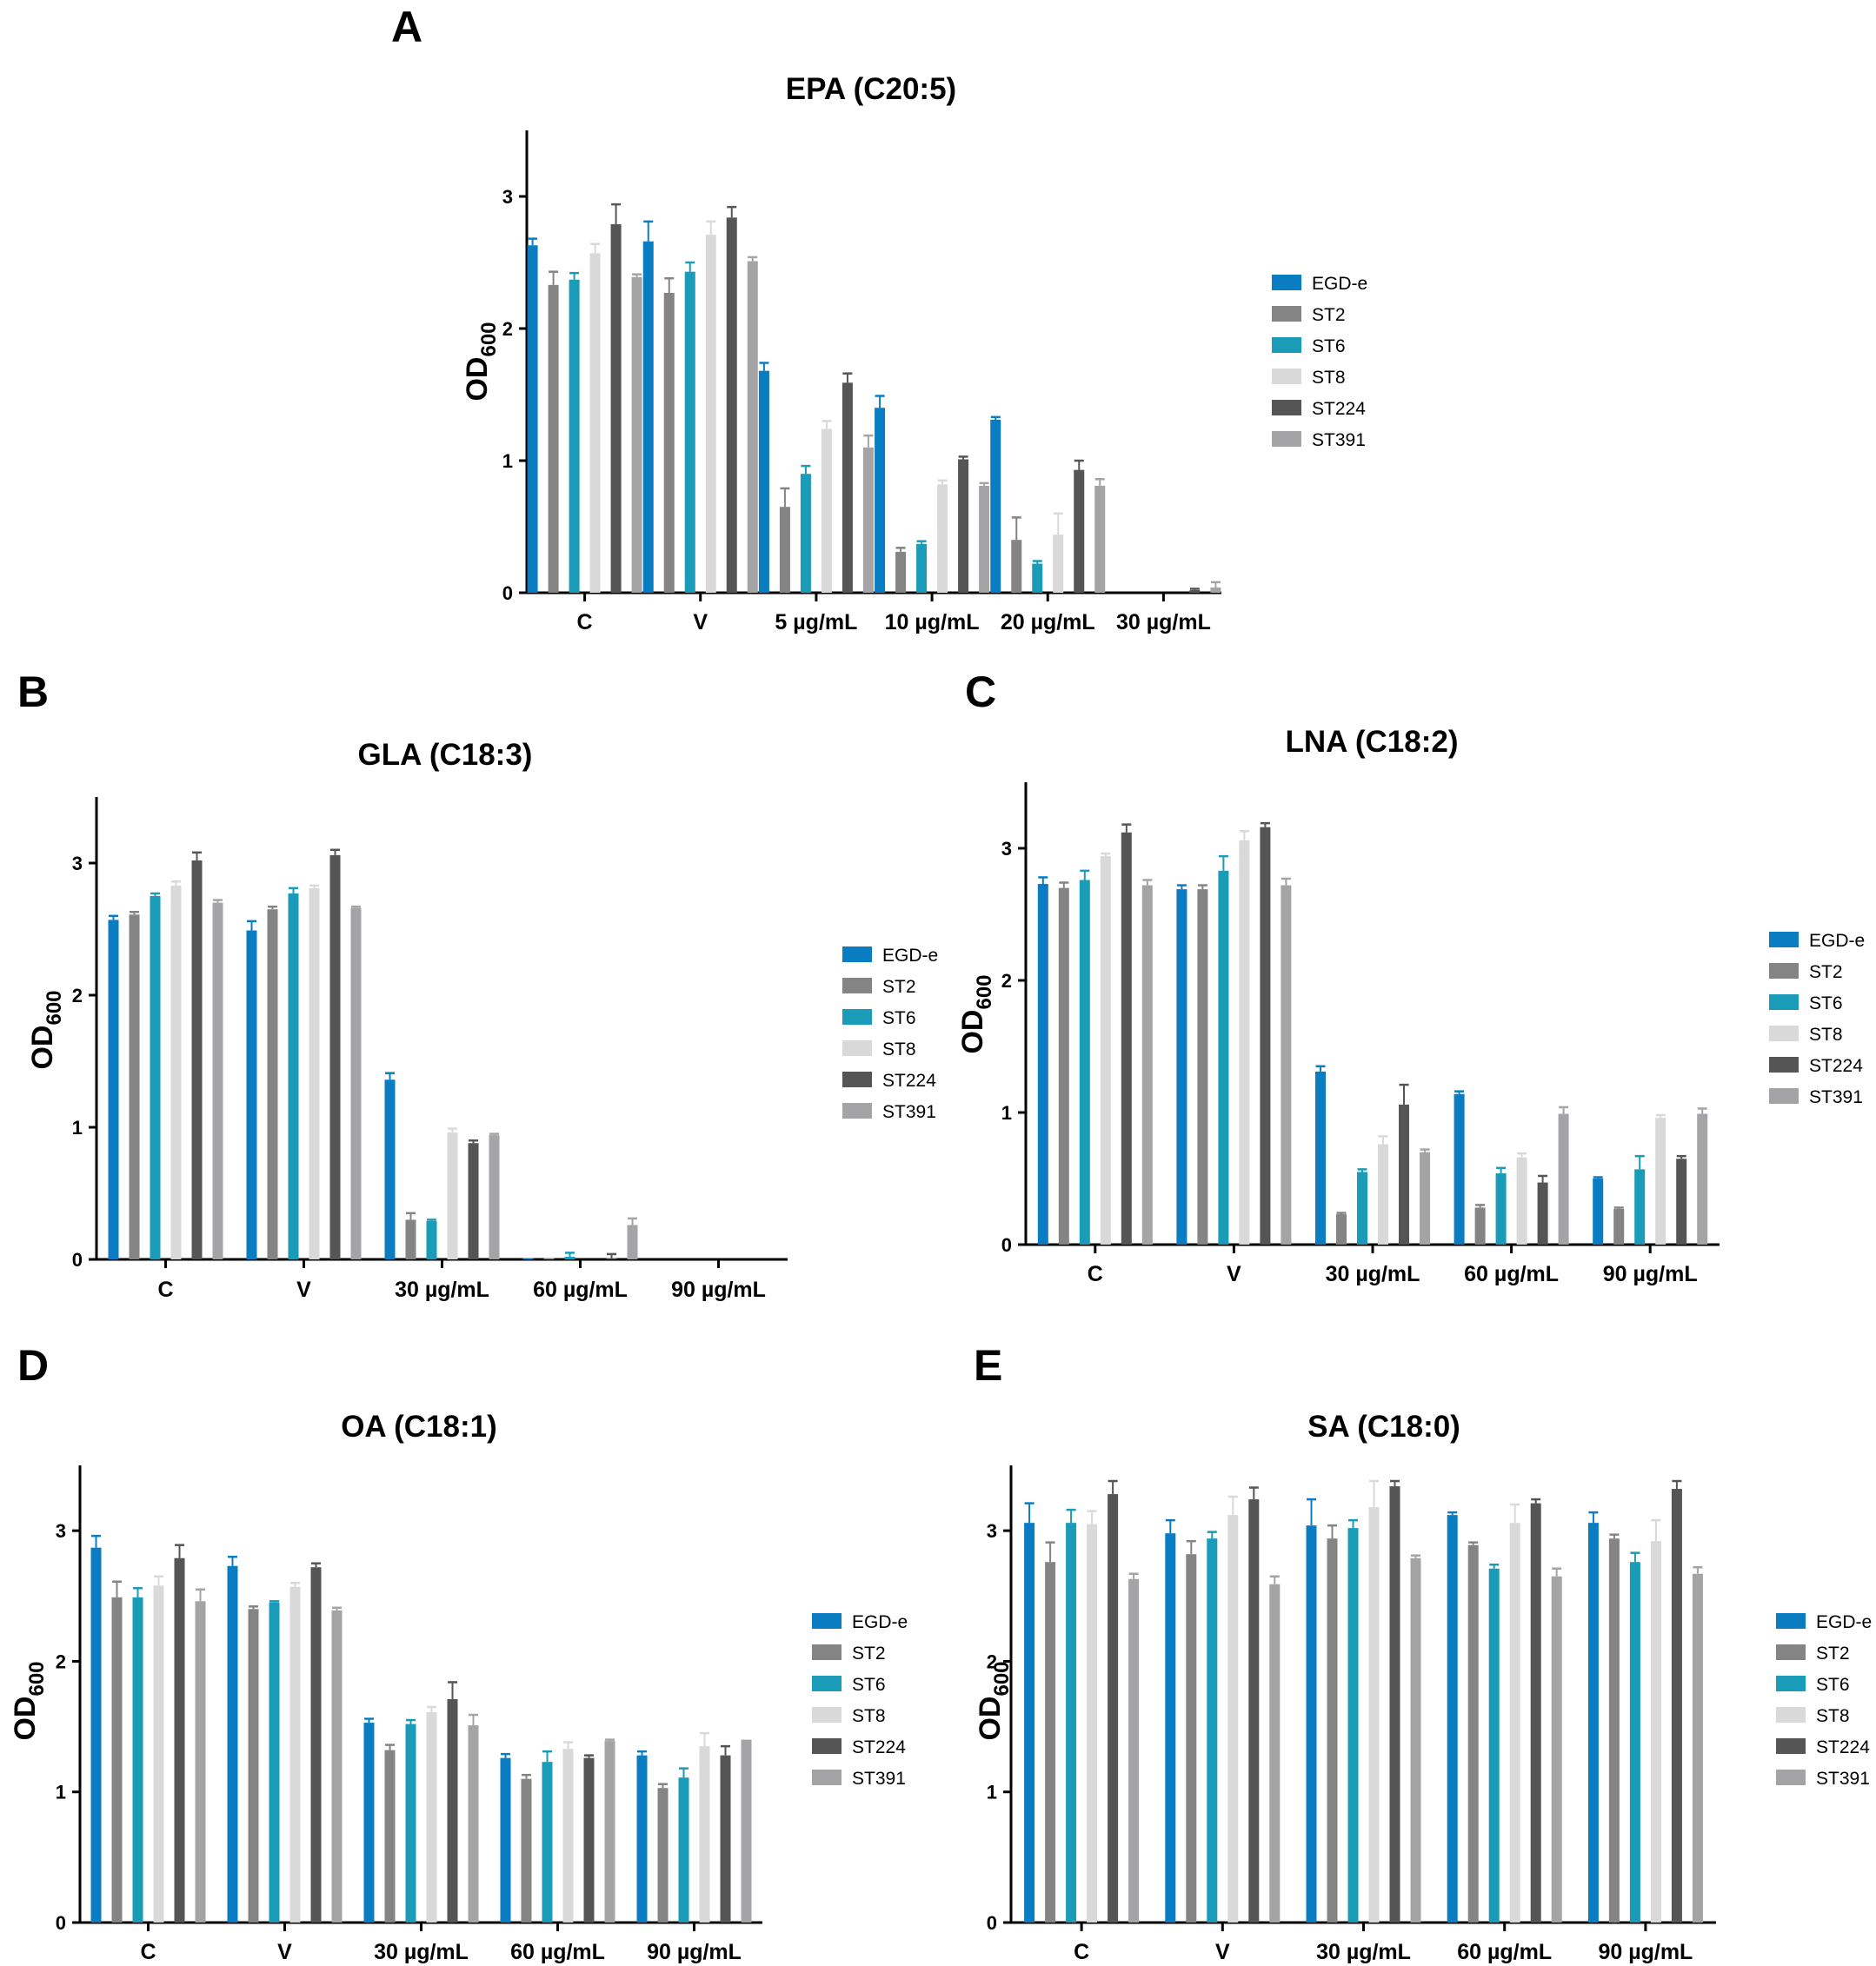 The image size is (1876, 1966). Describe the element at coordinates (473, 1201) in the screenshot. I see `bar-b-st224-30-ug-ml` at that location.